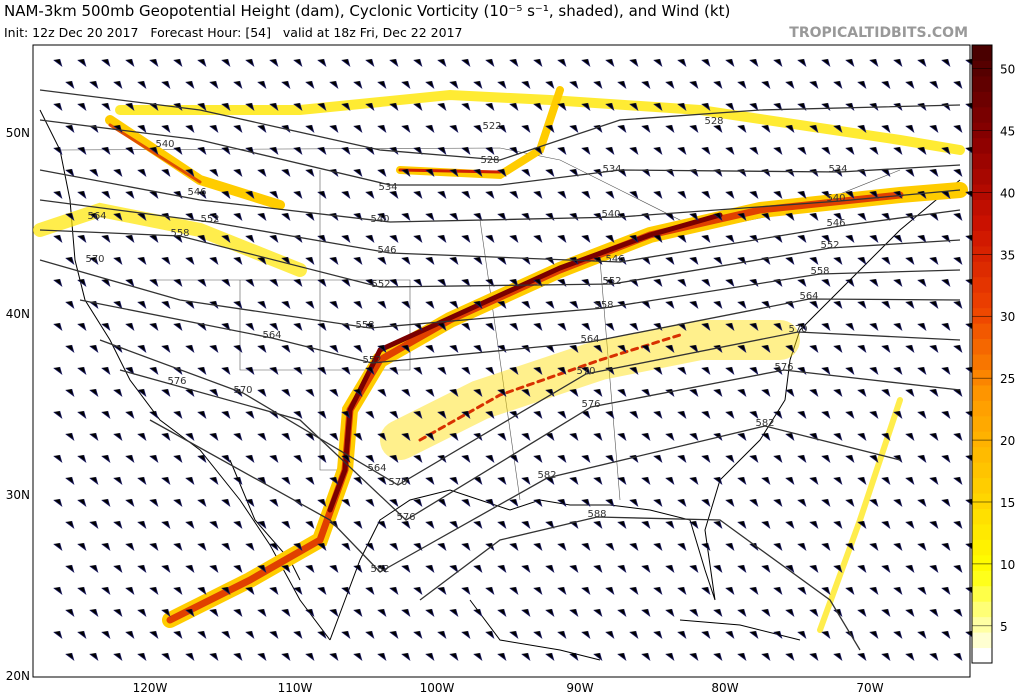 The image size is (1024, 700). Describe the element at coordinates (878, 33) in the screenshot. I see `site: TROPICALTIDBITS.COM` at that location.